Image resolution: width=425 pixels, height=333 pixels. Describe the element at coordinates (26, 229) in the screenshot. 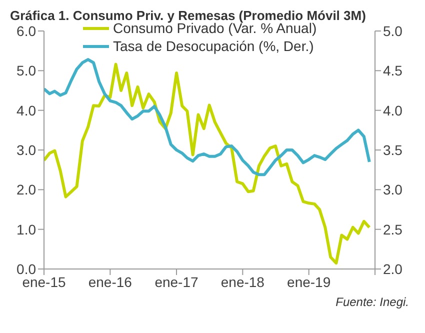

I see `y-tick-label: 1.0` at that location.